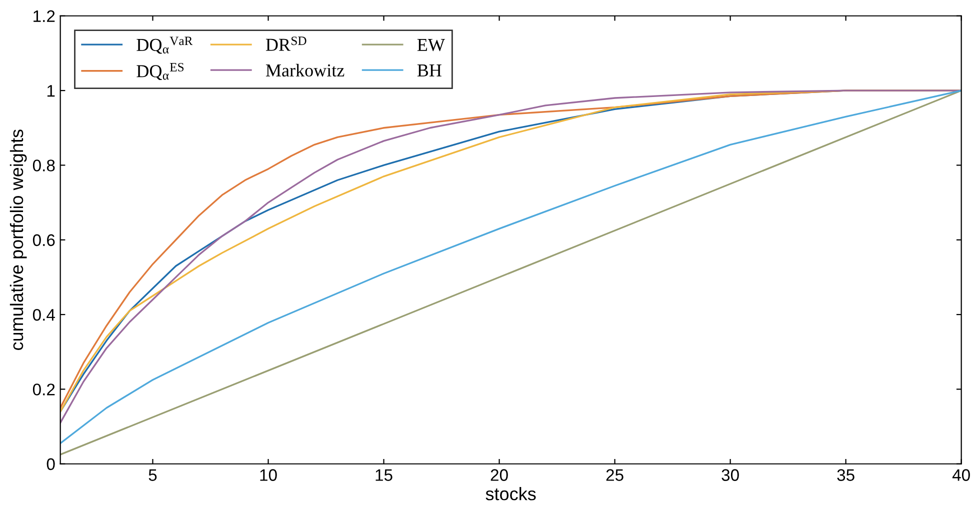  I want to click on y-tick-label: 1.2, so click(44, 16).